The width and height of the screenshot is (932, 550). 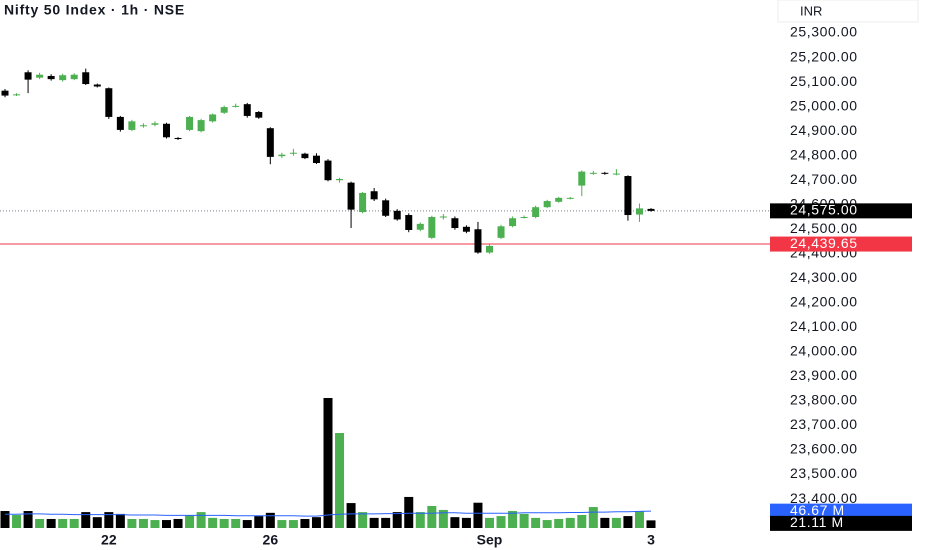 What do you see at coordinates (824, 210) in the screenshot?
I see `last-price-tag: 24,575.00` at bounding box center [824, 210].